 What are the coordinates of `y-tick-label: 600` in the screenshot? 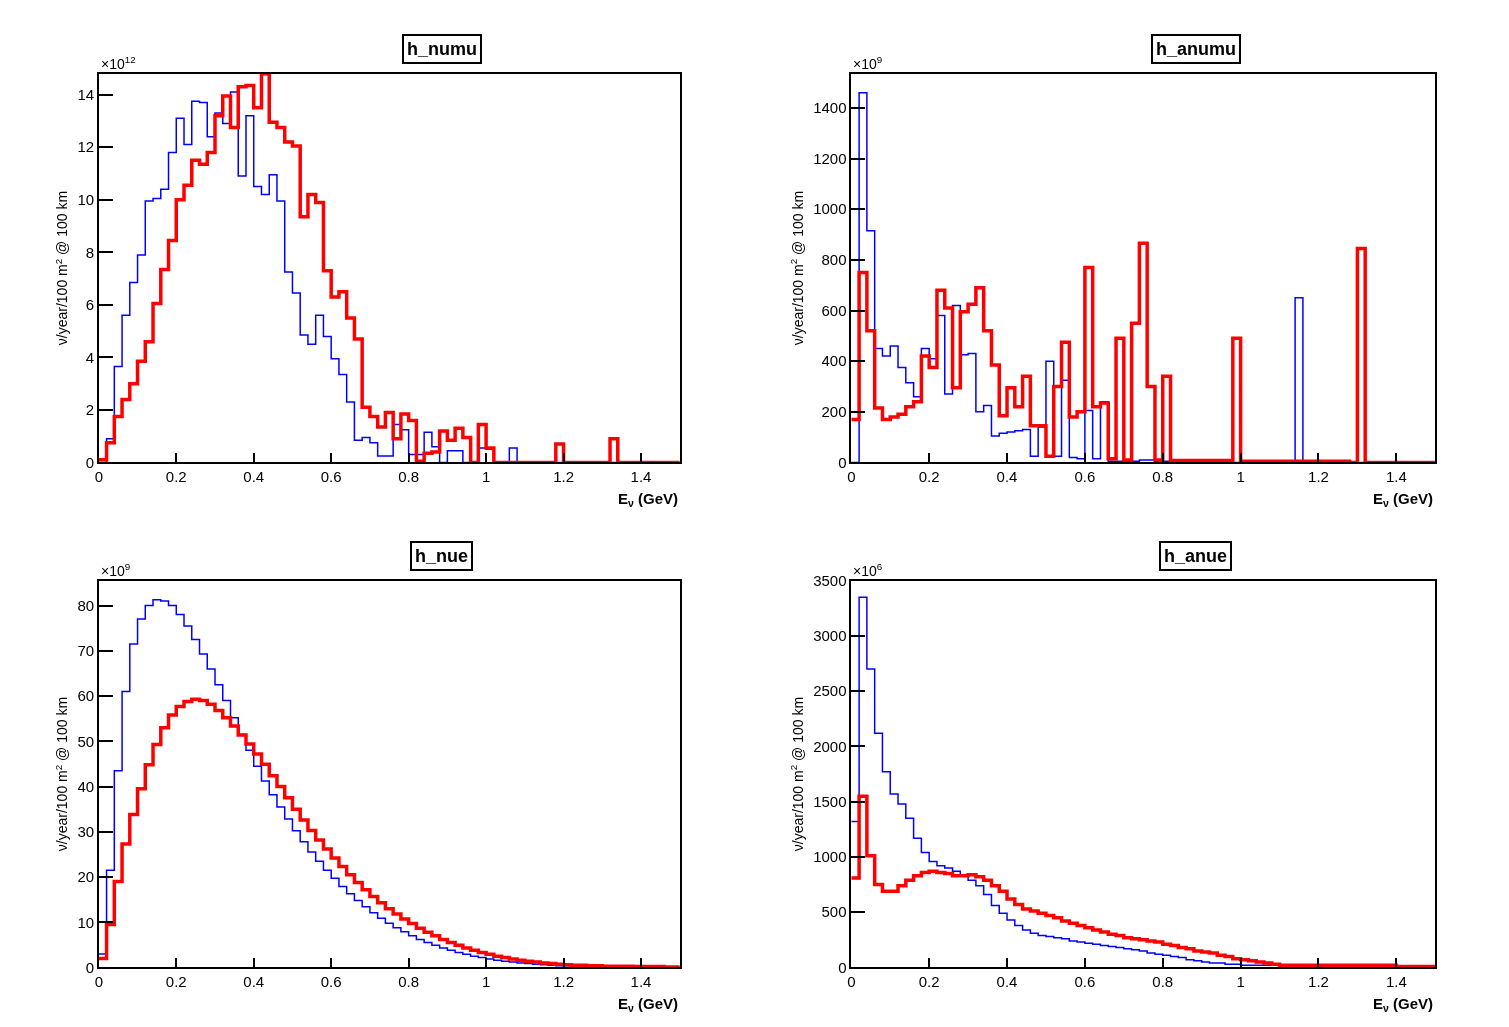 It's located at (834, 310).